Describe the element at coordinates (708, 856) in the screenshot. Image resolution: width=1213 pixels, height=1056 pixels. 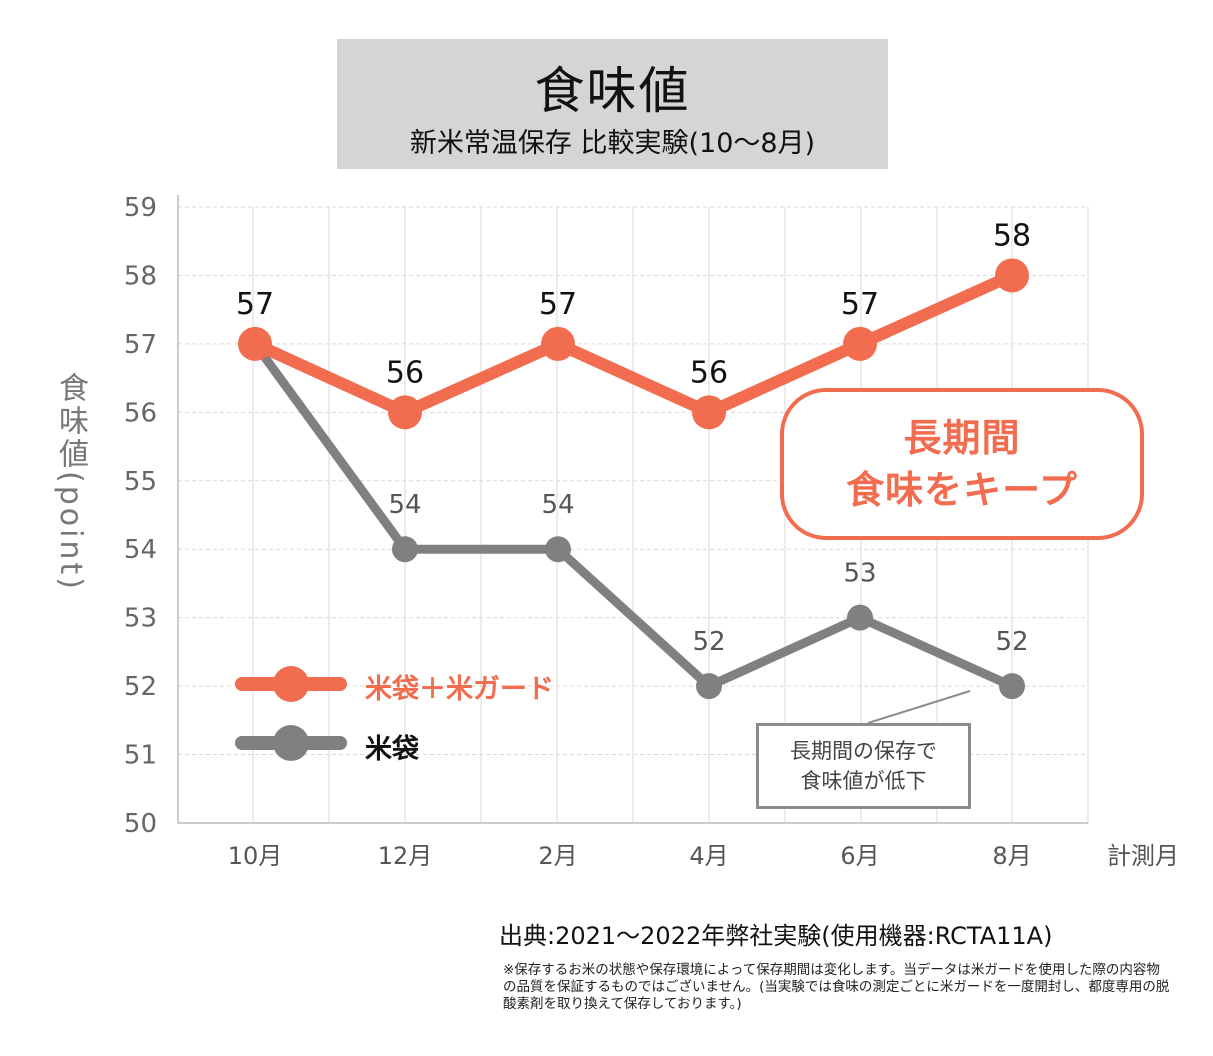
I see `x-tick-label-3: 4月` at that location.